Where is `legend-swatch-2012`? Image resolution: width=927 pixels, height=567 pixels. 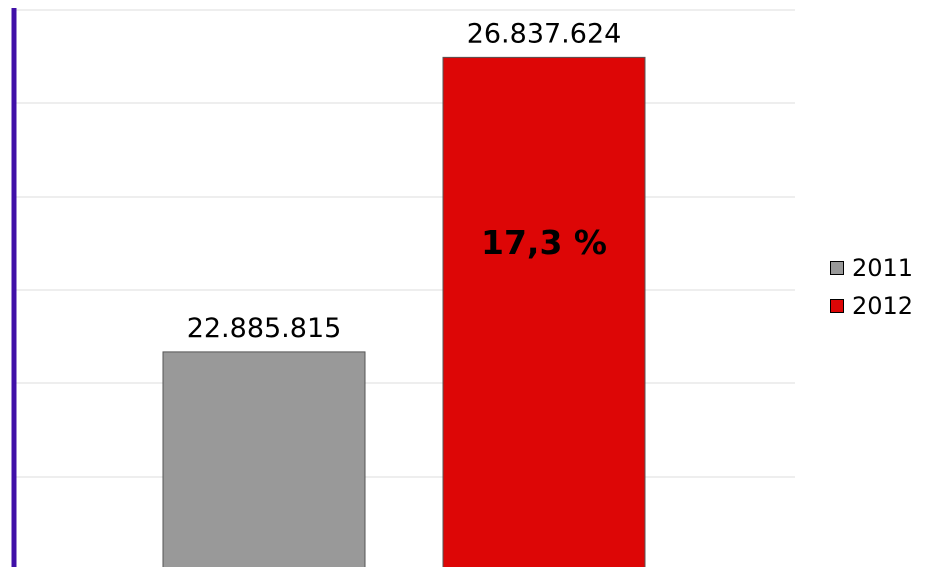 legend-swatch-2012 is located at coordinates (837, 306).